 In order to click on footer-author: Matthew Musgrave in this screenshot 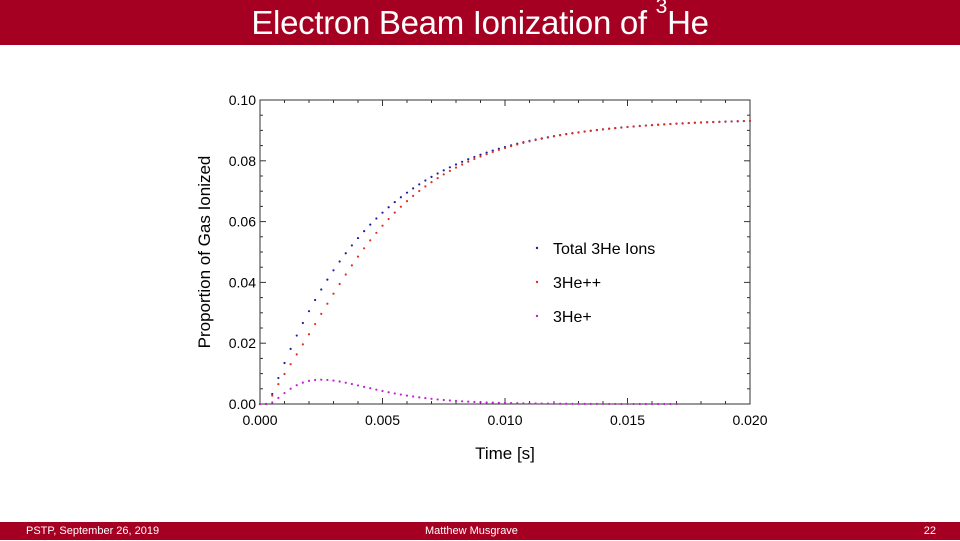, I will do `click(471, 531)`.